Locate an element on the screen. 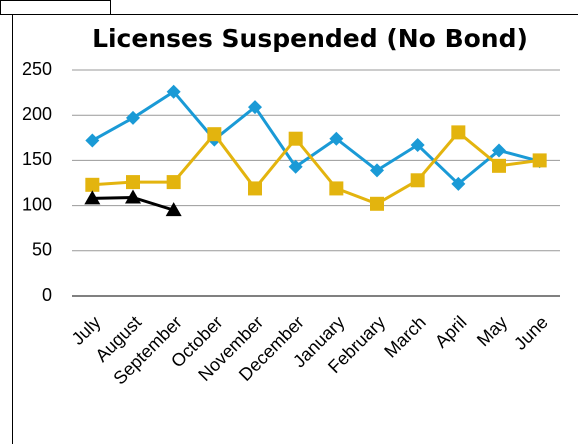 The height and width of the screenshot is (444, 578). y-tick-label: 0 is located at coordinates (47, 295).